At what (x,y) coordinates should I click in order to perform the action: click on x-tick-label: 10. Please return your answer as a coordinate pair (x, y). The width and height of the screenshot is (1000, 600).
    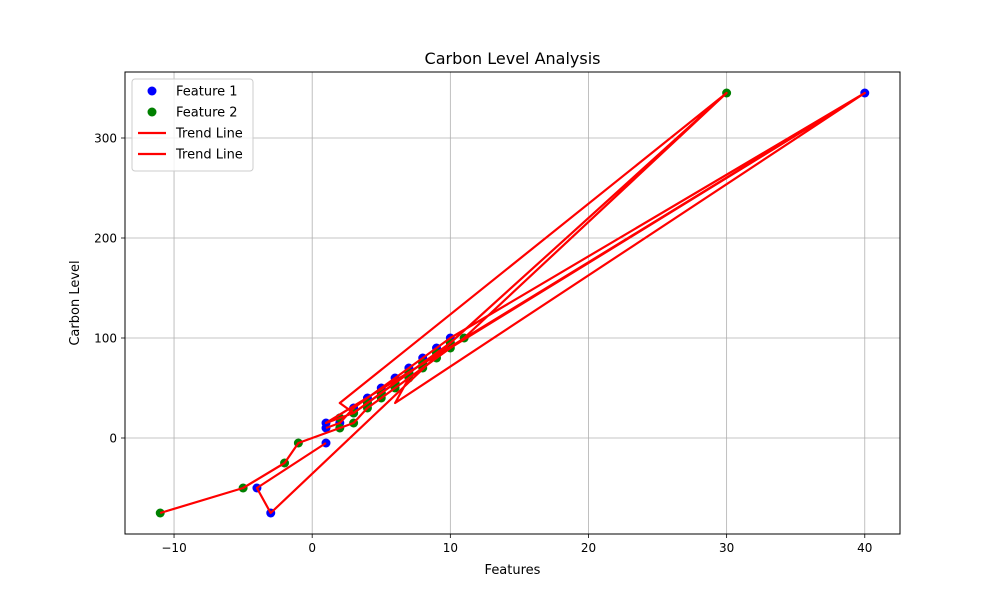
    Looking at the image, I should click on (450, 548).